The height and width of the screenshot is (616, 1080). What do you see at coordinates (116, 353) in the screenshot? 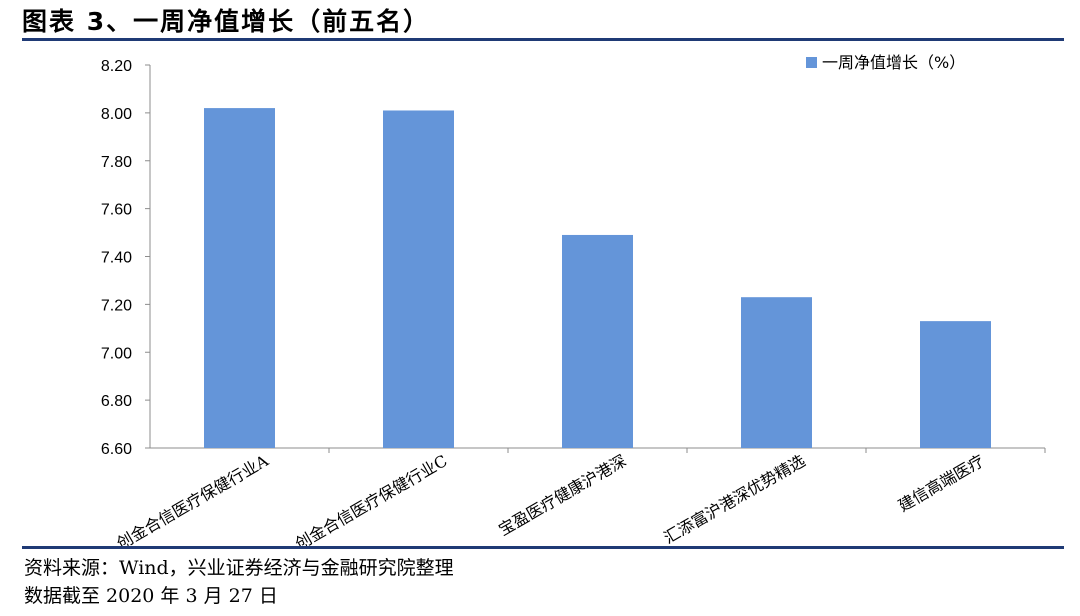
I see `y-tick-label: 7.00` at bounding box center [116, 353].